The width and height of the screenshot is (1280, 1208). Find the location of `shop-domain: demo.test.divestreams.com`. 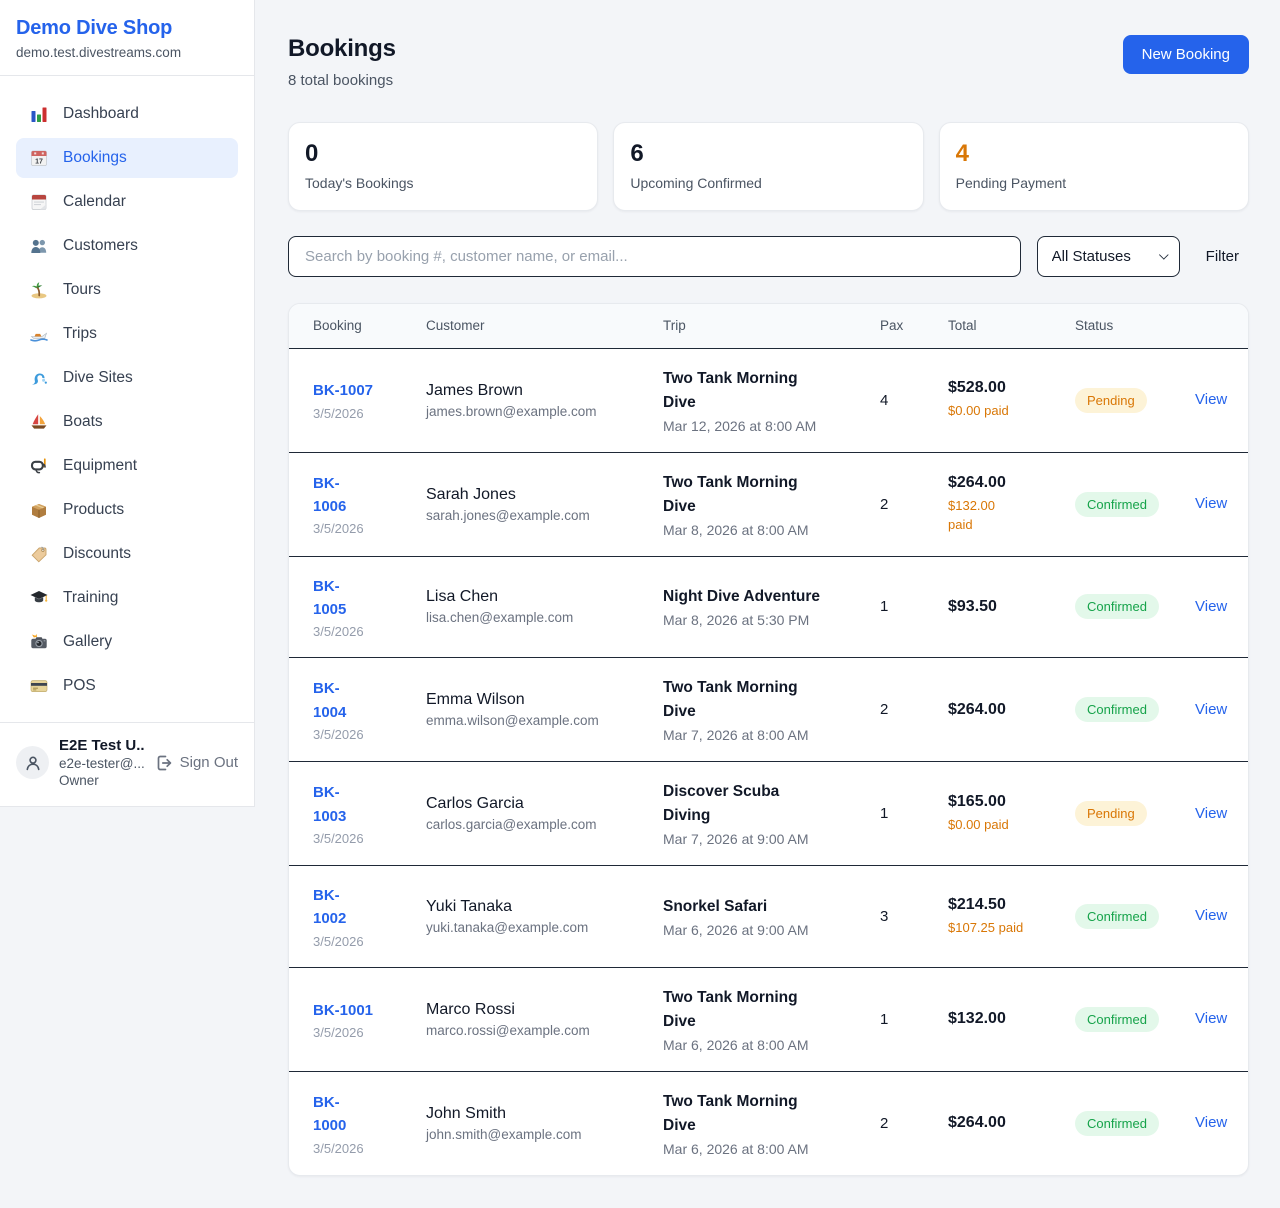

shop-domain: demo.test.divestreams.com is located at coordinates (99, 52).